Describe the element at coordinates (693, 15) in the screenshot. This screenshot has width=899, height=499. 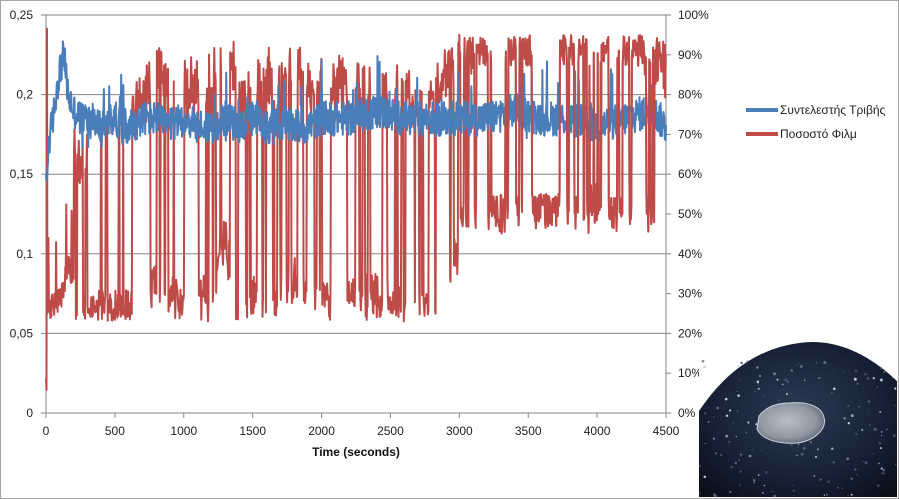
I see `y2-tick-label: 100%` at that location.